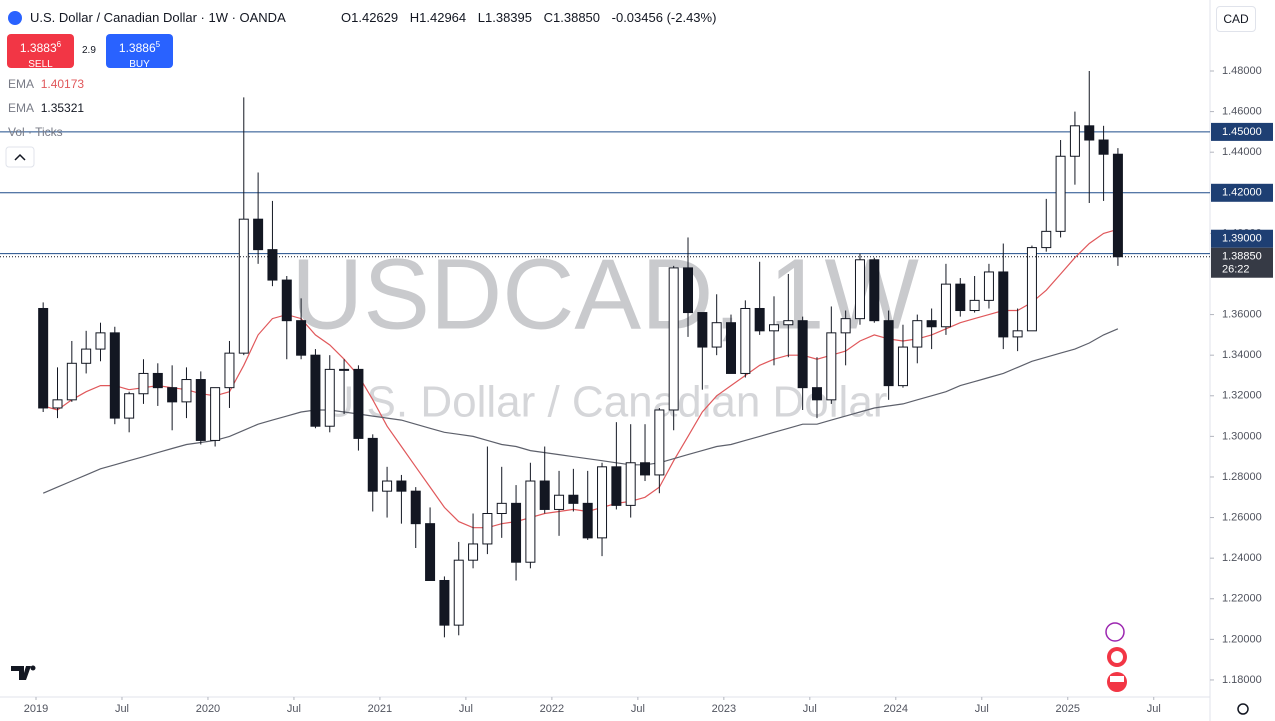  Describe the element at coordinates (21, 108) in the screenshot. I see `ema-name: EMA` at that location.